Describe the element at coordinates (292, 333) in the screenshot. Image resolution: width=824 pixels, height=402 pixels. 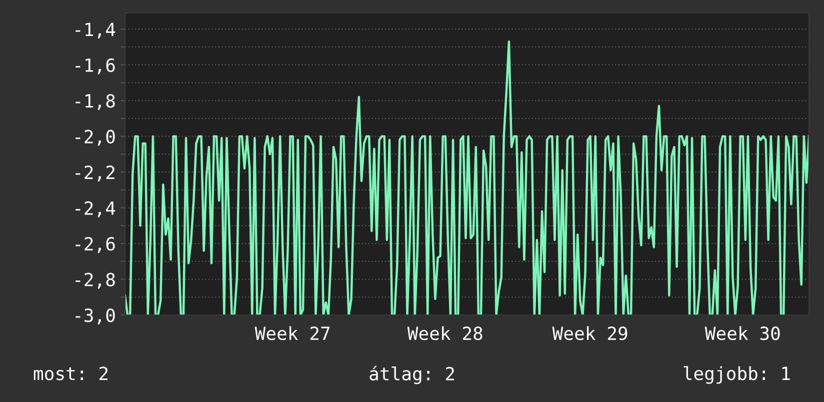
I see `x-tick-label: Week 27` at that location.